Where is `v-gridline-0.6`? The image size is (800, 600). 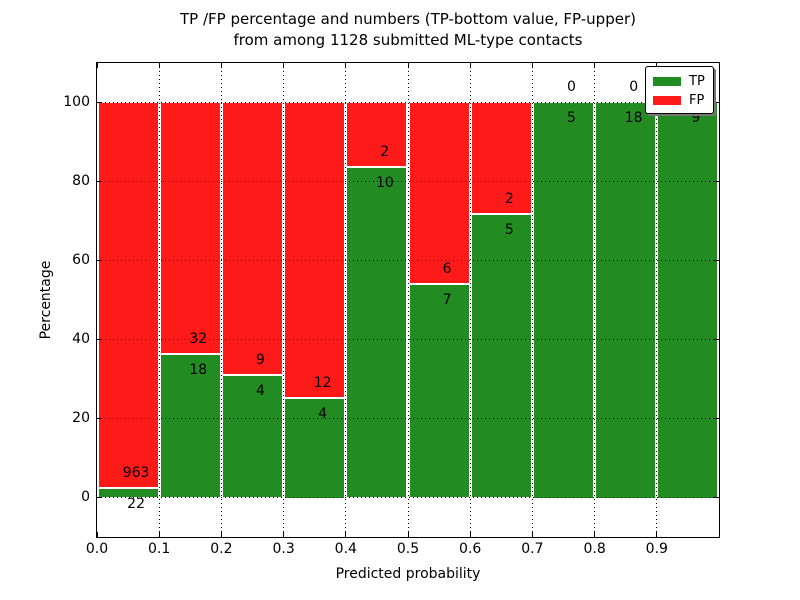 v-gridline-0.6 is located at coordinates (470, 300).